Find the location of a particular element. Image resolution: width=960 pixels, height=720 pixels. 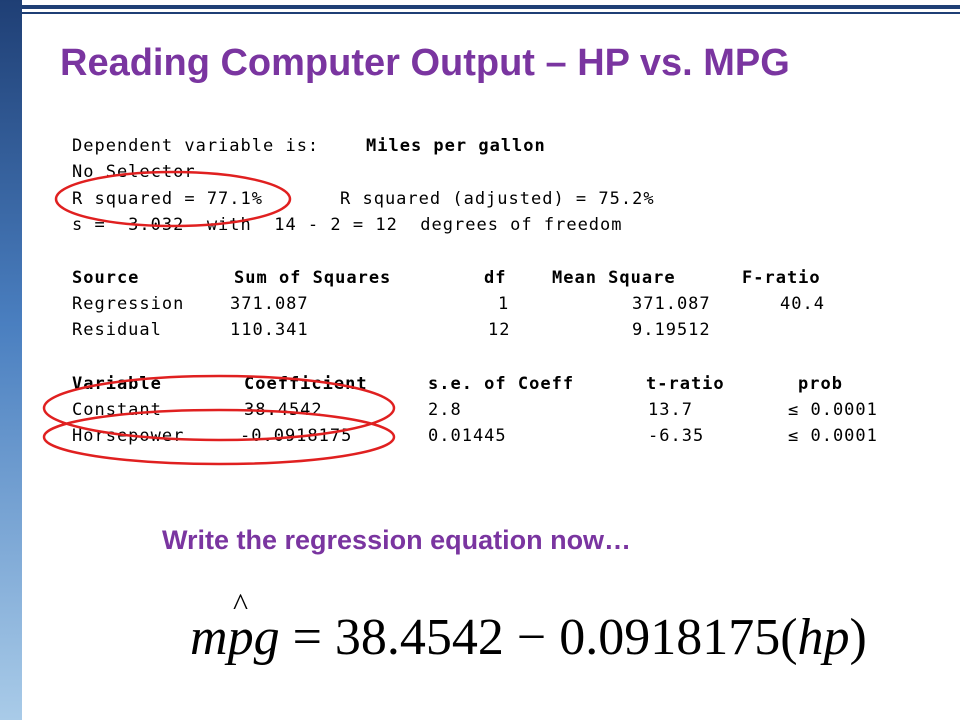

equation-equals: = is located at coordinates (307, 637).